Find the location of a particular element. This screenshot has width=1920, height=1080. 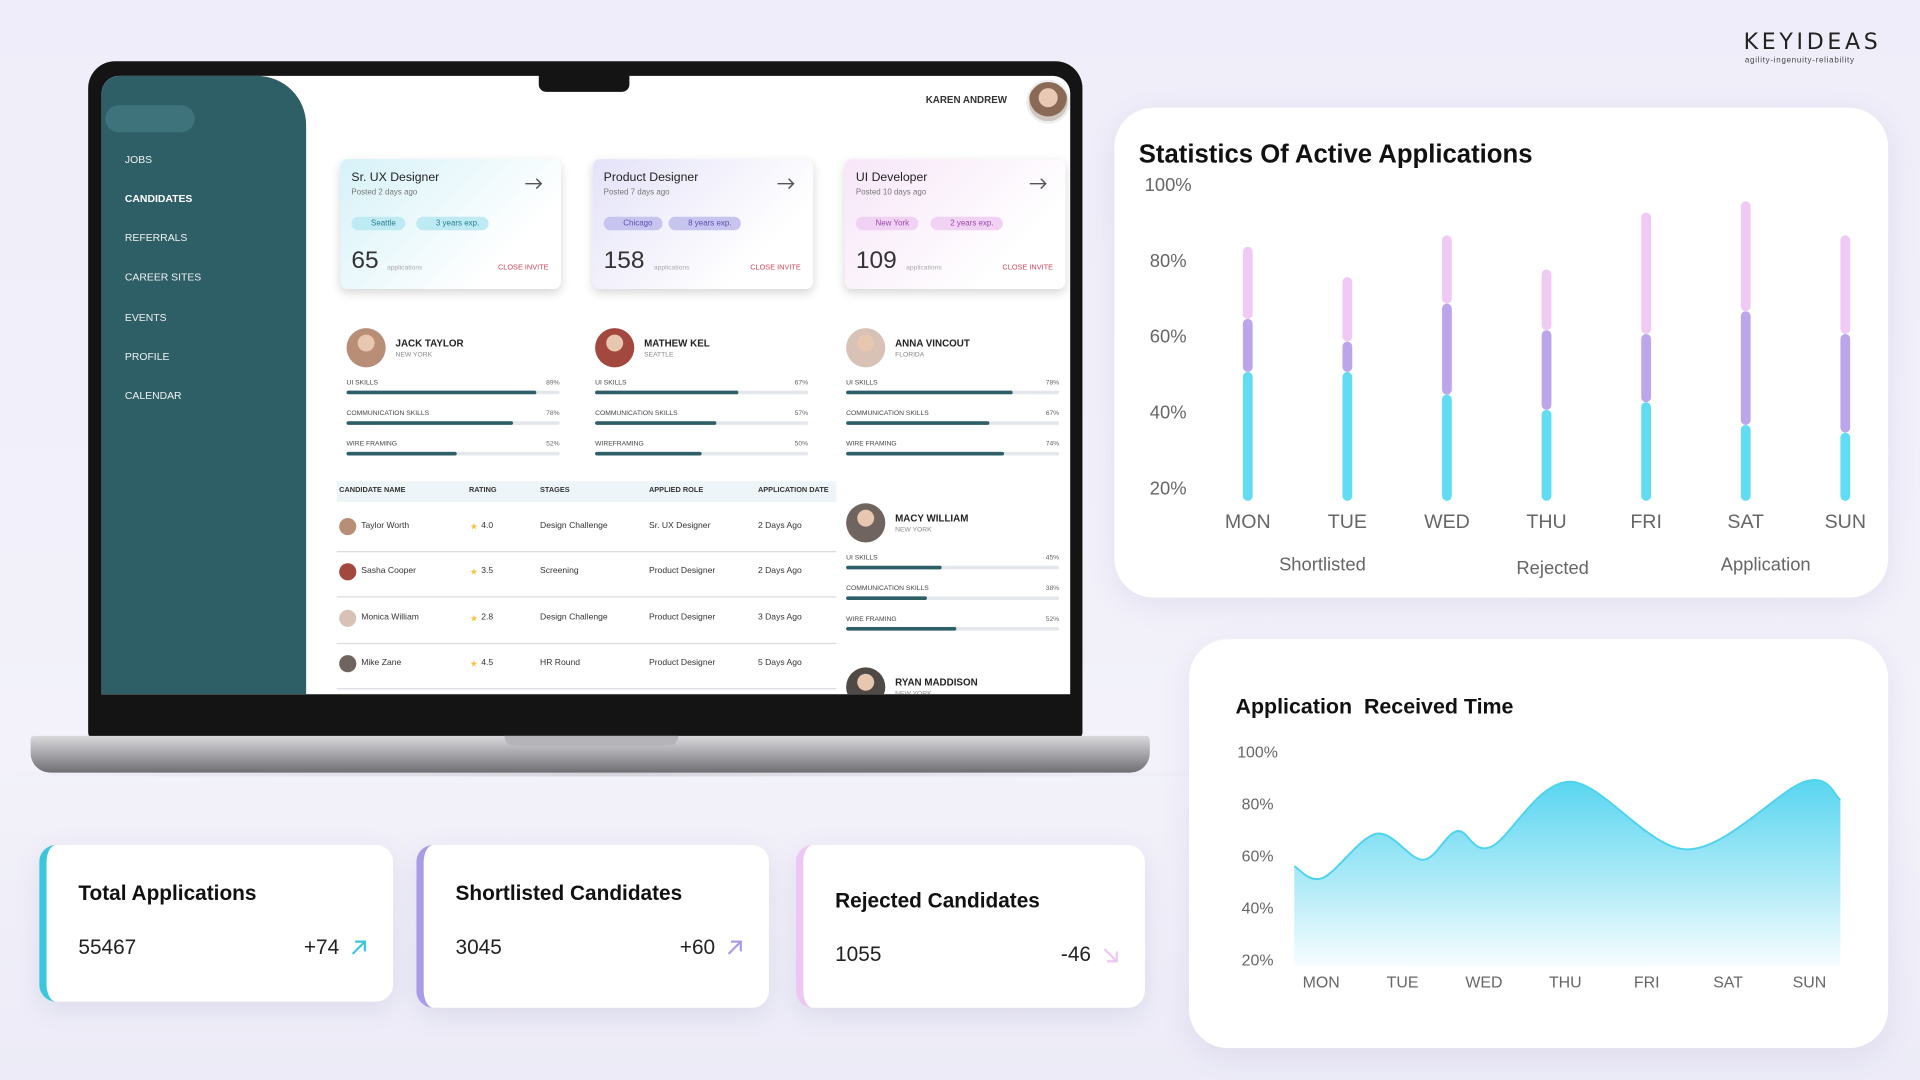

job-posted: Posted 10 days ago is located at coordinates (891, 193).